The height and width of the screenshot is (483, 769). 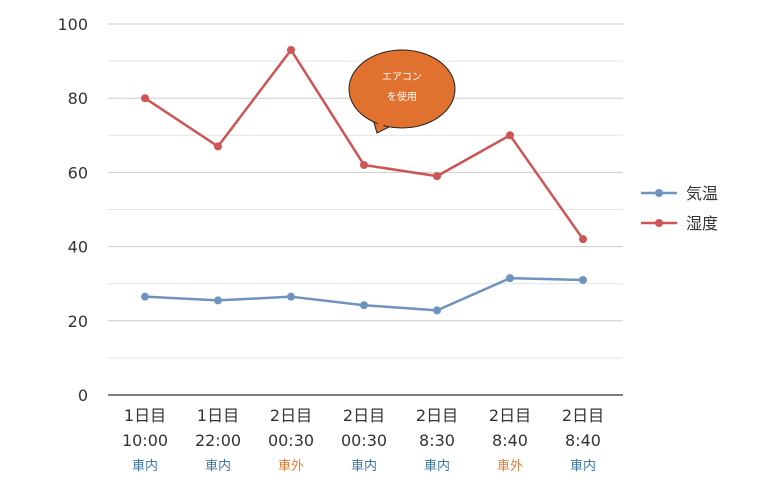 What do you see at coordinates (384, 120) in the screenshot?
I see `annotation-bubble-seam` at bounding box center [384, 120].